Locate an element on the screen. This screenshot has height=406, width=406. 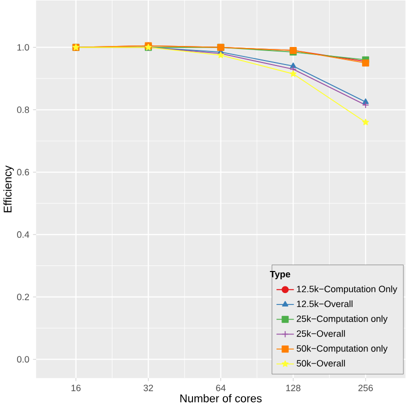
y-tick-label: 0.4 is located at coordinates (23, 234).